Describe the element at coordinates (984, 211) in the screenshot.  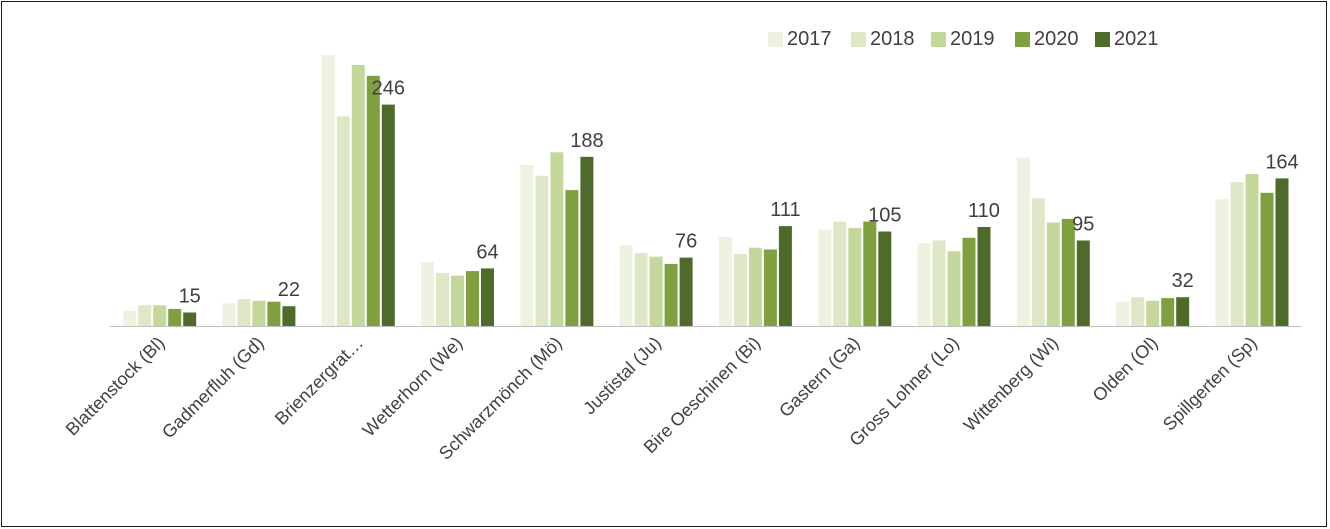
I see `data-label: 110` at that location.